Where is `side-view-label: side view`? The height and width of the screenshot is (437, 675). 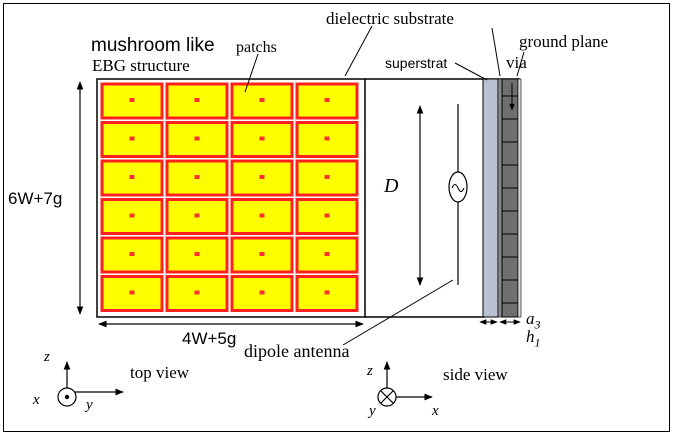
side-view-label: side view is located at coordinates (475, 374).